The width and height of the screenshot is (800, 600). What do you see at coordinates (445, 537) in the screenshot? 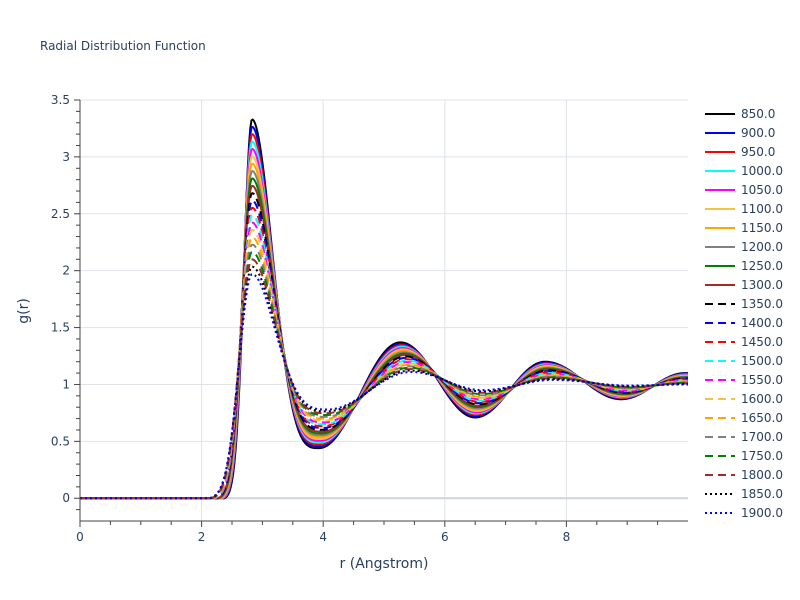
I see `x-tick-label: 6` at bounding box center [445, 537].